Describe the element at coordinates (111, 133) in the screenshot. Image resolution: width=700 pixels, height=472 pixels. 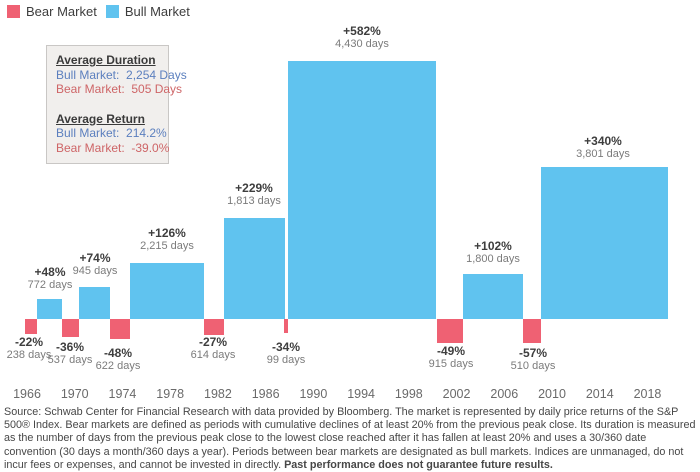
I see `average-return-bull: Bull Market: 214.2%` at that location.